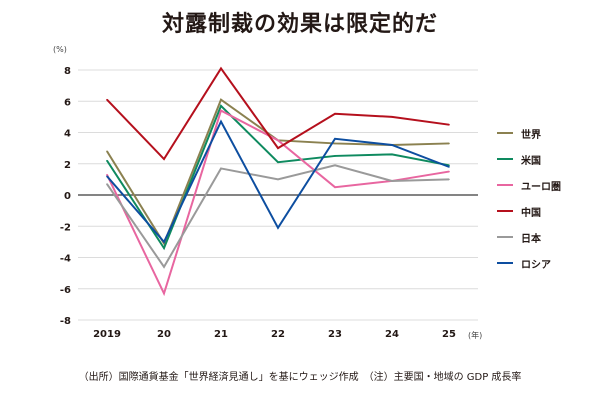 This screenshot has height=400, width=600. I want to click on y-tick-label: 2, so click(67, 165).